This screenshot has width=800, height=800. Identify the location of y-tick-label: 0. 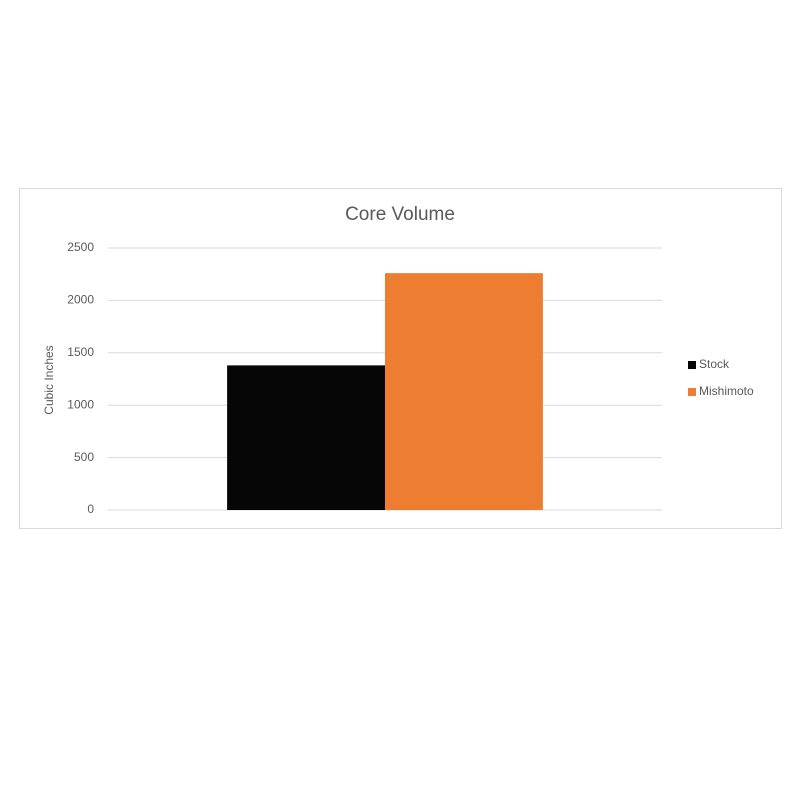
(90, 509).